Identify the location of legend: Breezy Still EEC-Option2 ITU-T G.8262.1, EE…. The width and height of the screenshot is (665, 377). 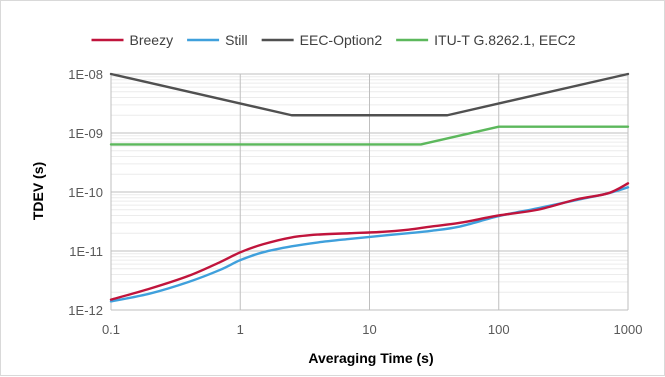
(333, 40).